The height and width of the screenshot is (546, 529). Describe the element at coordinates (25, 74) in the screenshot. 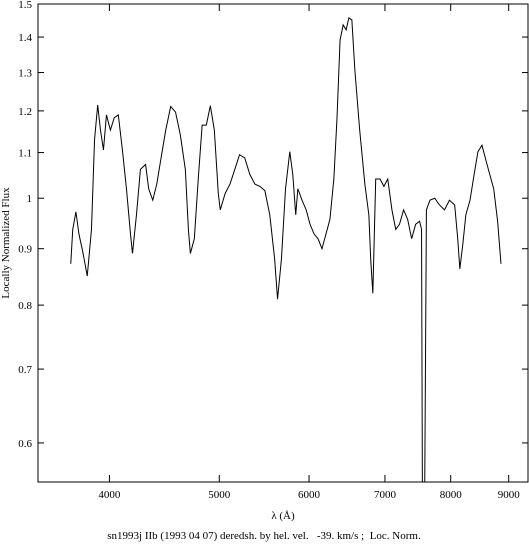

I see `y-tick-label: 1.3` at that location.